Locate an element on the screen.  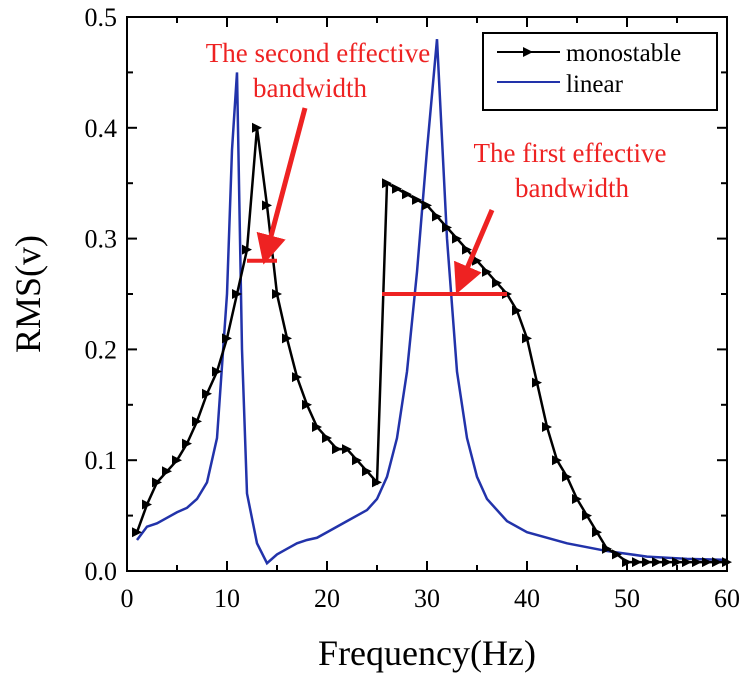
legend-box is located at coordinates (600, 71).